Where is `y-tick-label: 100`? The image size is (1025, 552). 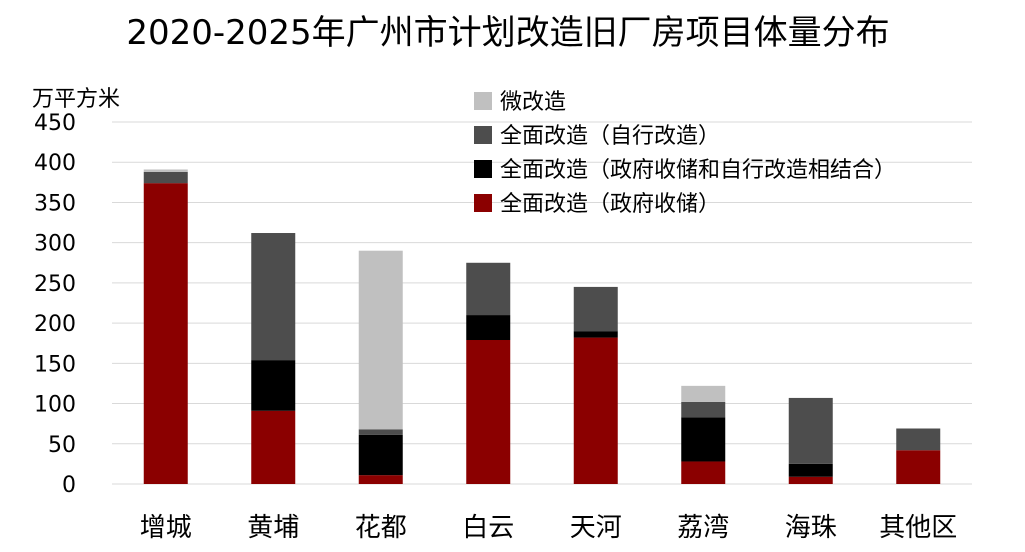 y-tick-label: 100 is located at coordinates (55, 405).